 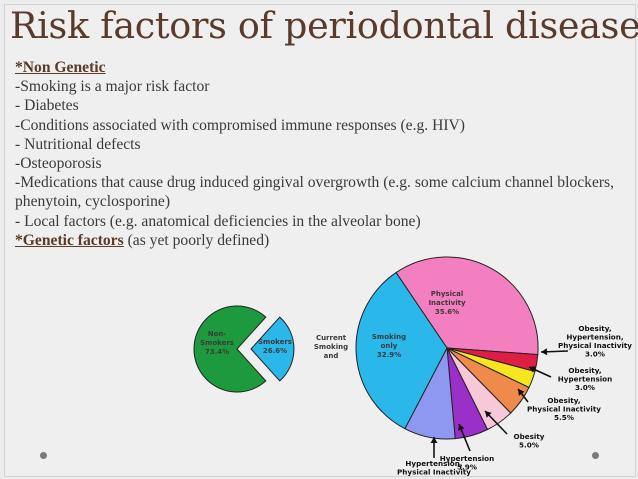 What do you see at coordinates (467, 463) in the screenshot?
I see `label-hypertension: Hypertension 5.9%` at bounding box center [467, 463].